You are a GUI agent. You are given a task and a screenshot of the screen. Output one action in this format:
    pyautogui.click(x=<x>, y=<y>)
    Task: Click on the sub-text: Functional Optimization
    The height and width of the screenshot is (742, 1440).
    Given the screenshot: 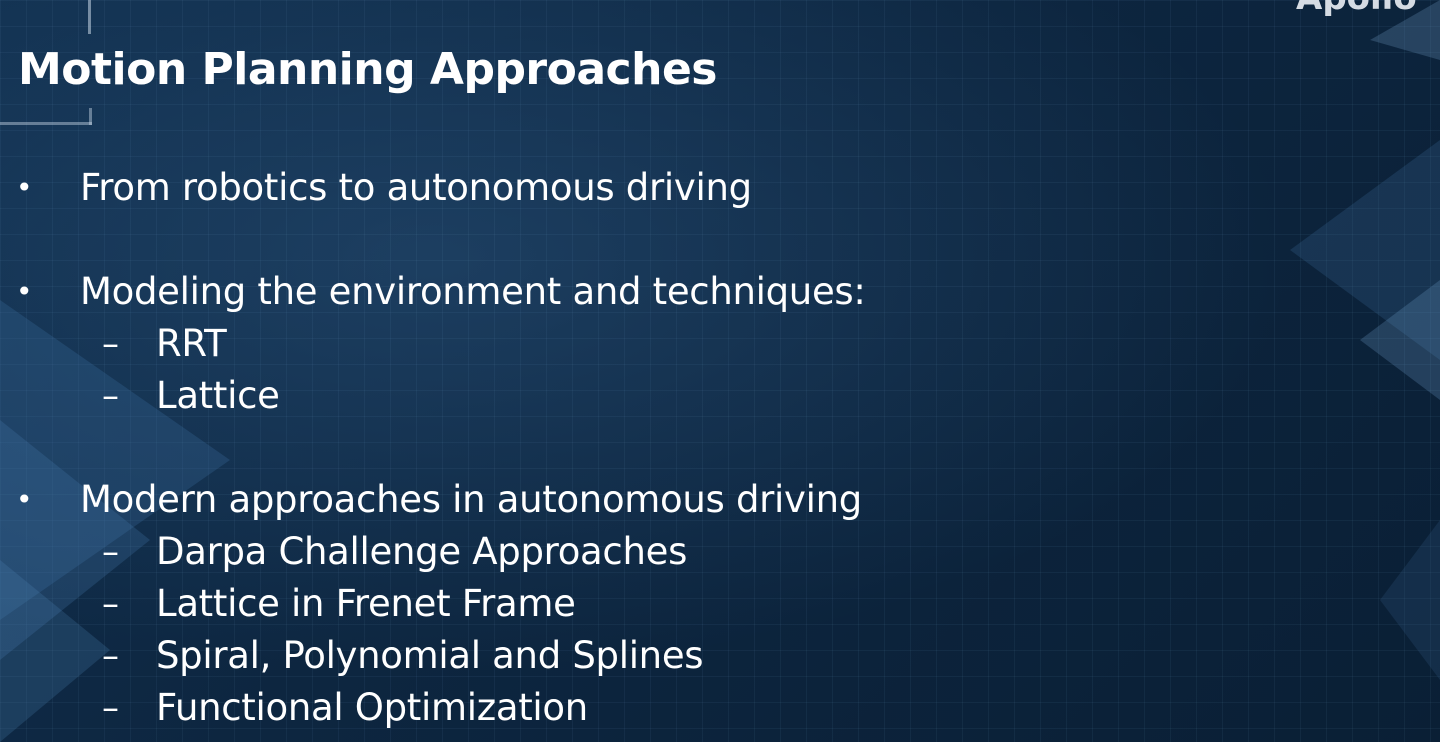 What is the action you would take?
    pyautogui.click(x=372, y=707)
    